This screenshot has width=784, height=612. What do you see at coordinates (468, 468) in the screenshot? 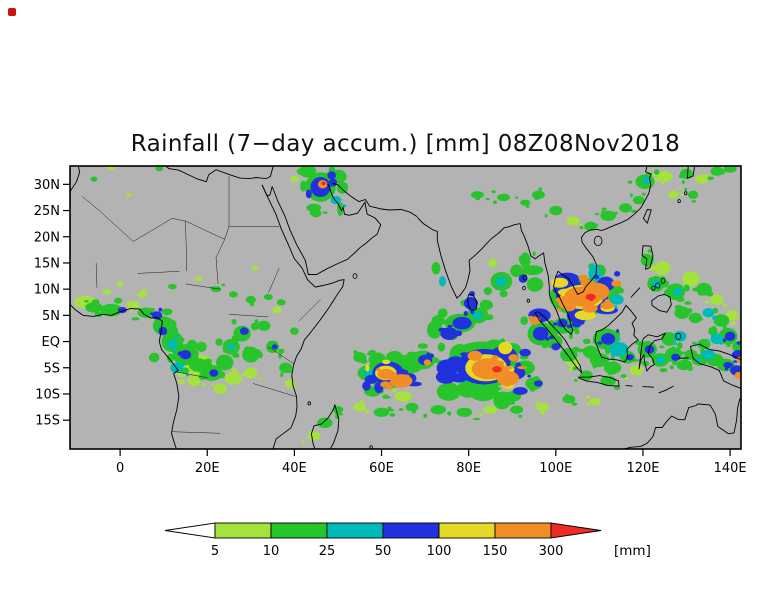
I see `x-axis-tick-label: 80E` at bounding box center [468, 468].